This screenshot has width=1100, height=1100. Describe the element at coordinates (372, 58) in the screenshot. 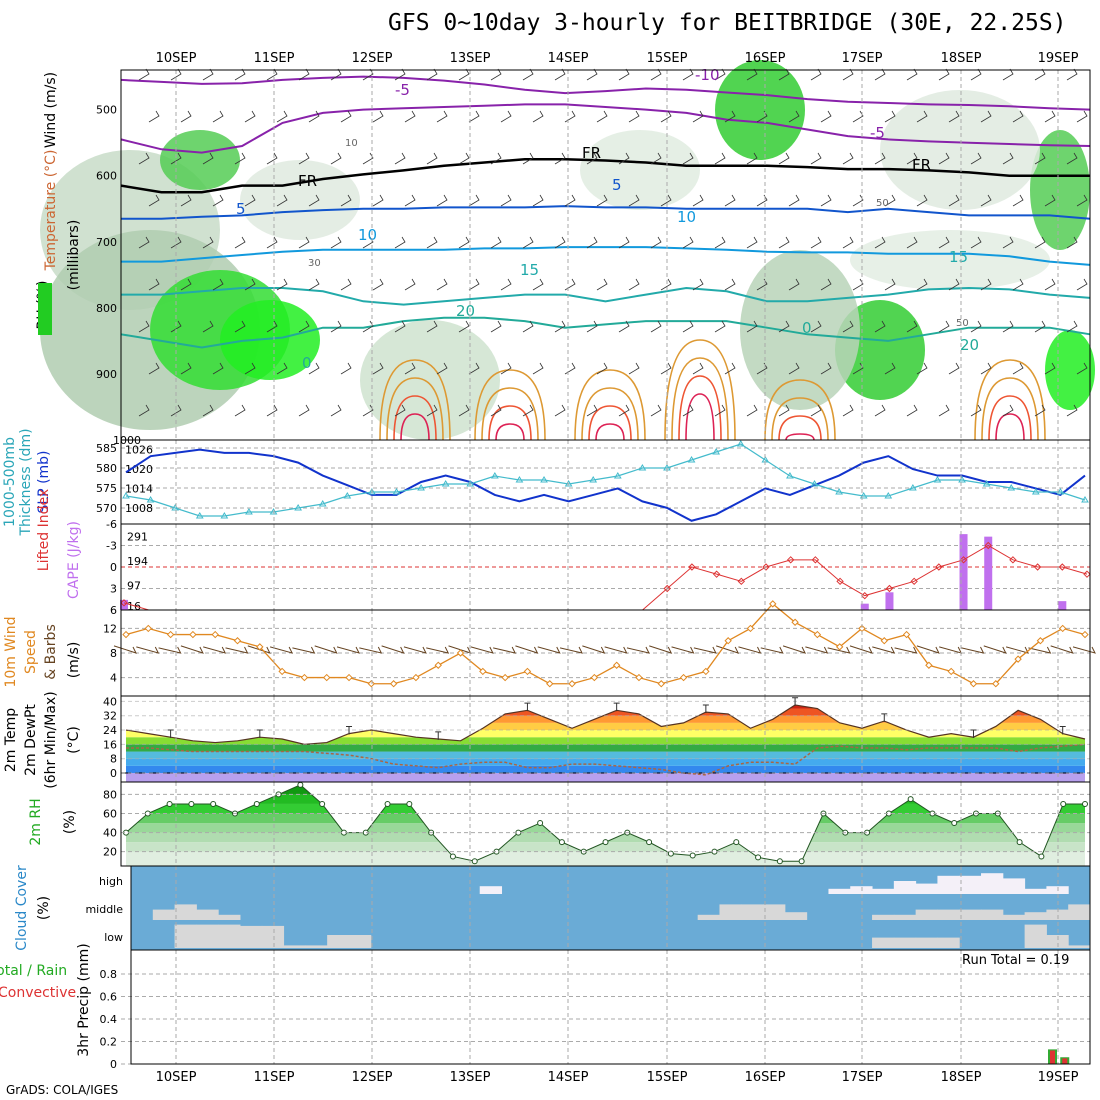

I see `date-top-12SEP: 12SEP` at that location.